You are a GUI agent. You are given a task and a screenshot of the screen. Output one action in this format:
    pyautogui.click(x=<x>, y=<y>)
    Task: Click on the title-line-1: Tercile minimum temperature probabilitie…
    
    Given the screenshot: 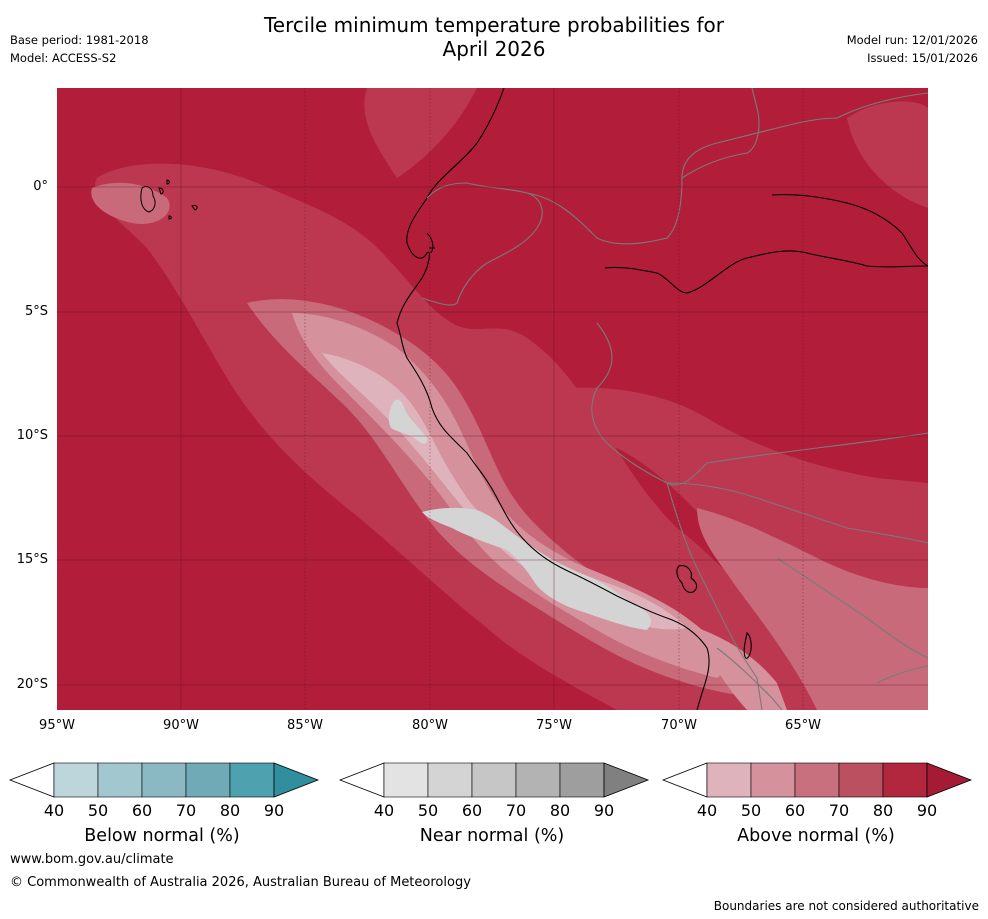 What is the action you would take?
    pyautogui.click(x=494, y=25)
    